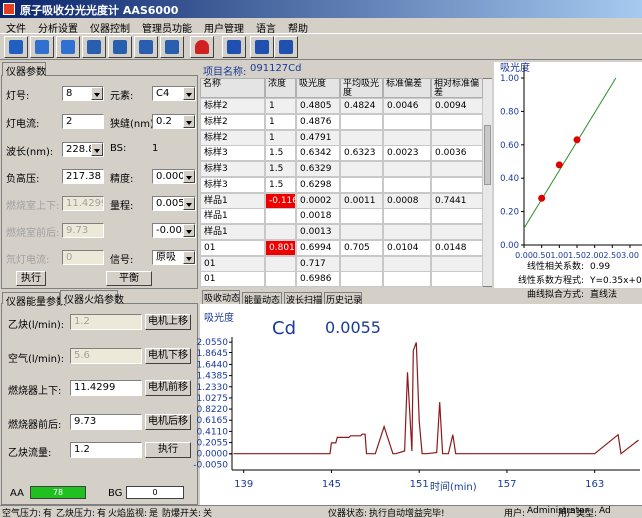  Describe the element at coordinates (219, 317) in the screenshot. I see `y-axis-title: 吸光度` at that location.